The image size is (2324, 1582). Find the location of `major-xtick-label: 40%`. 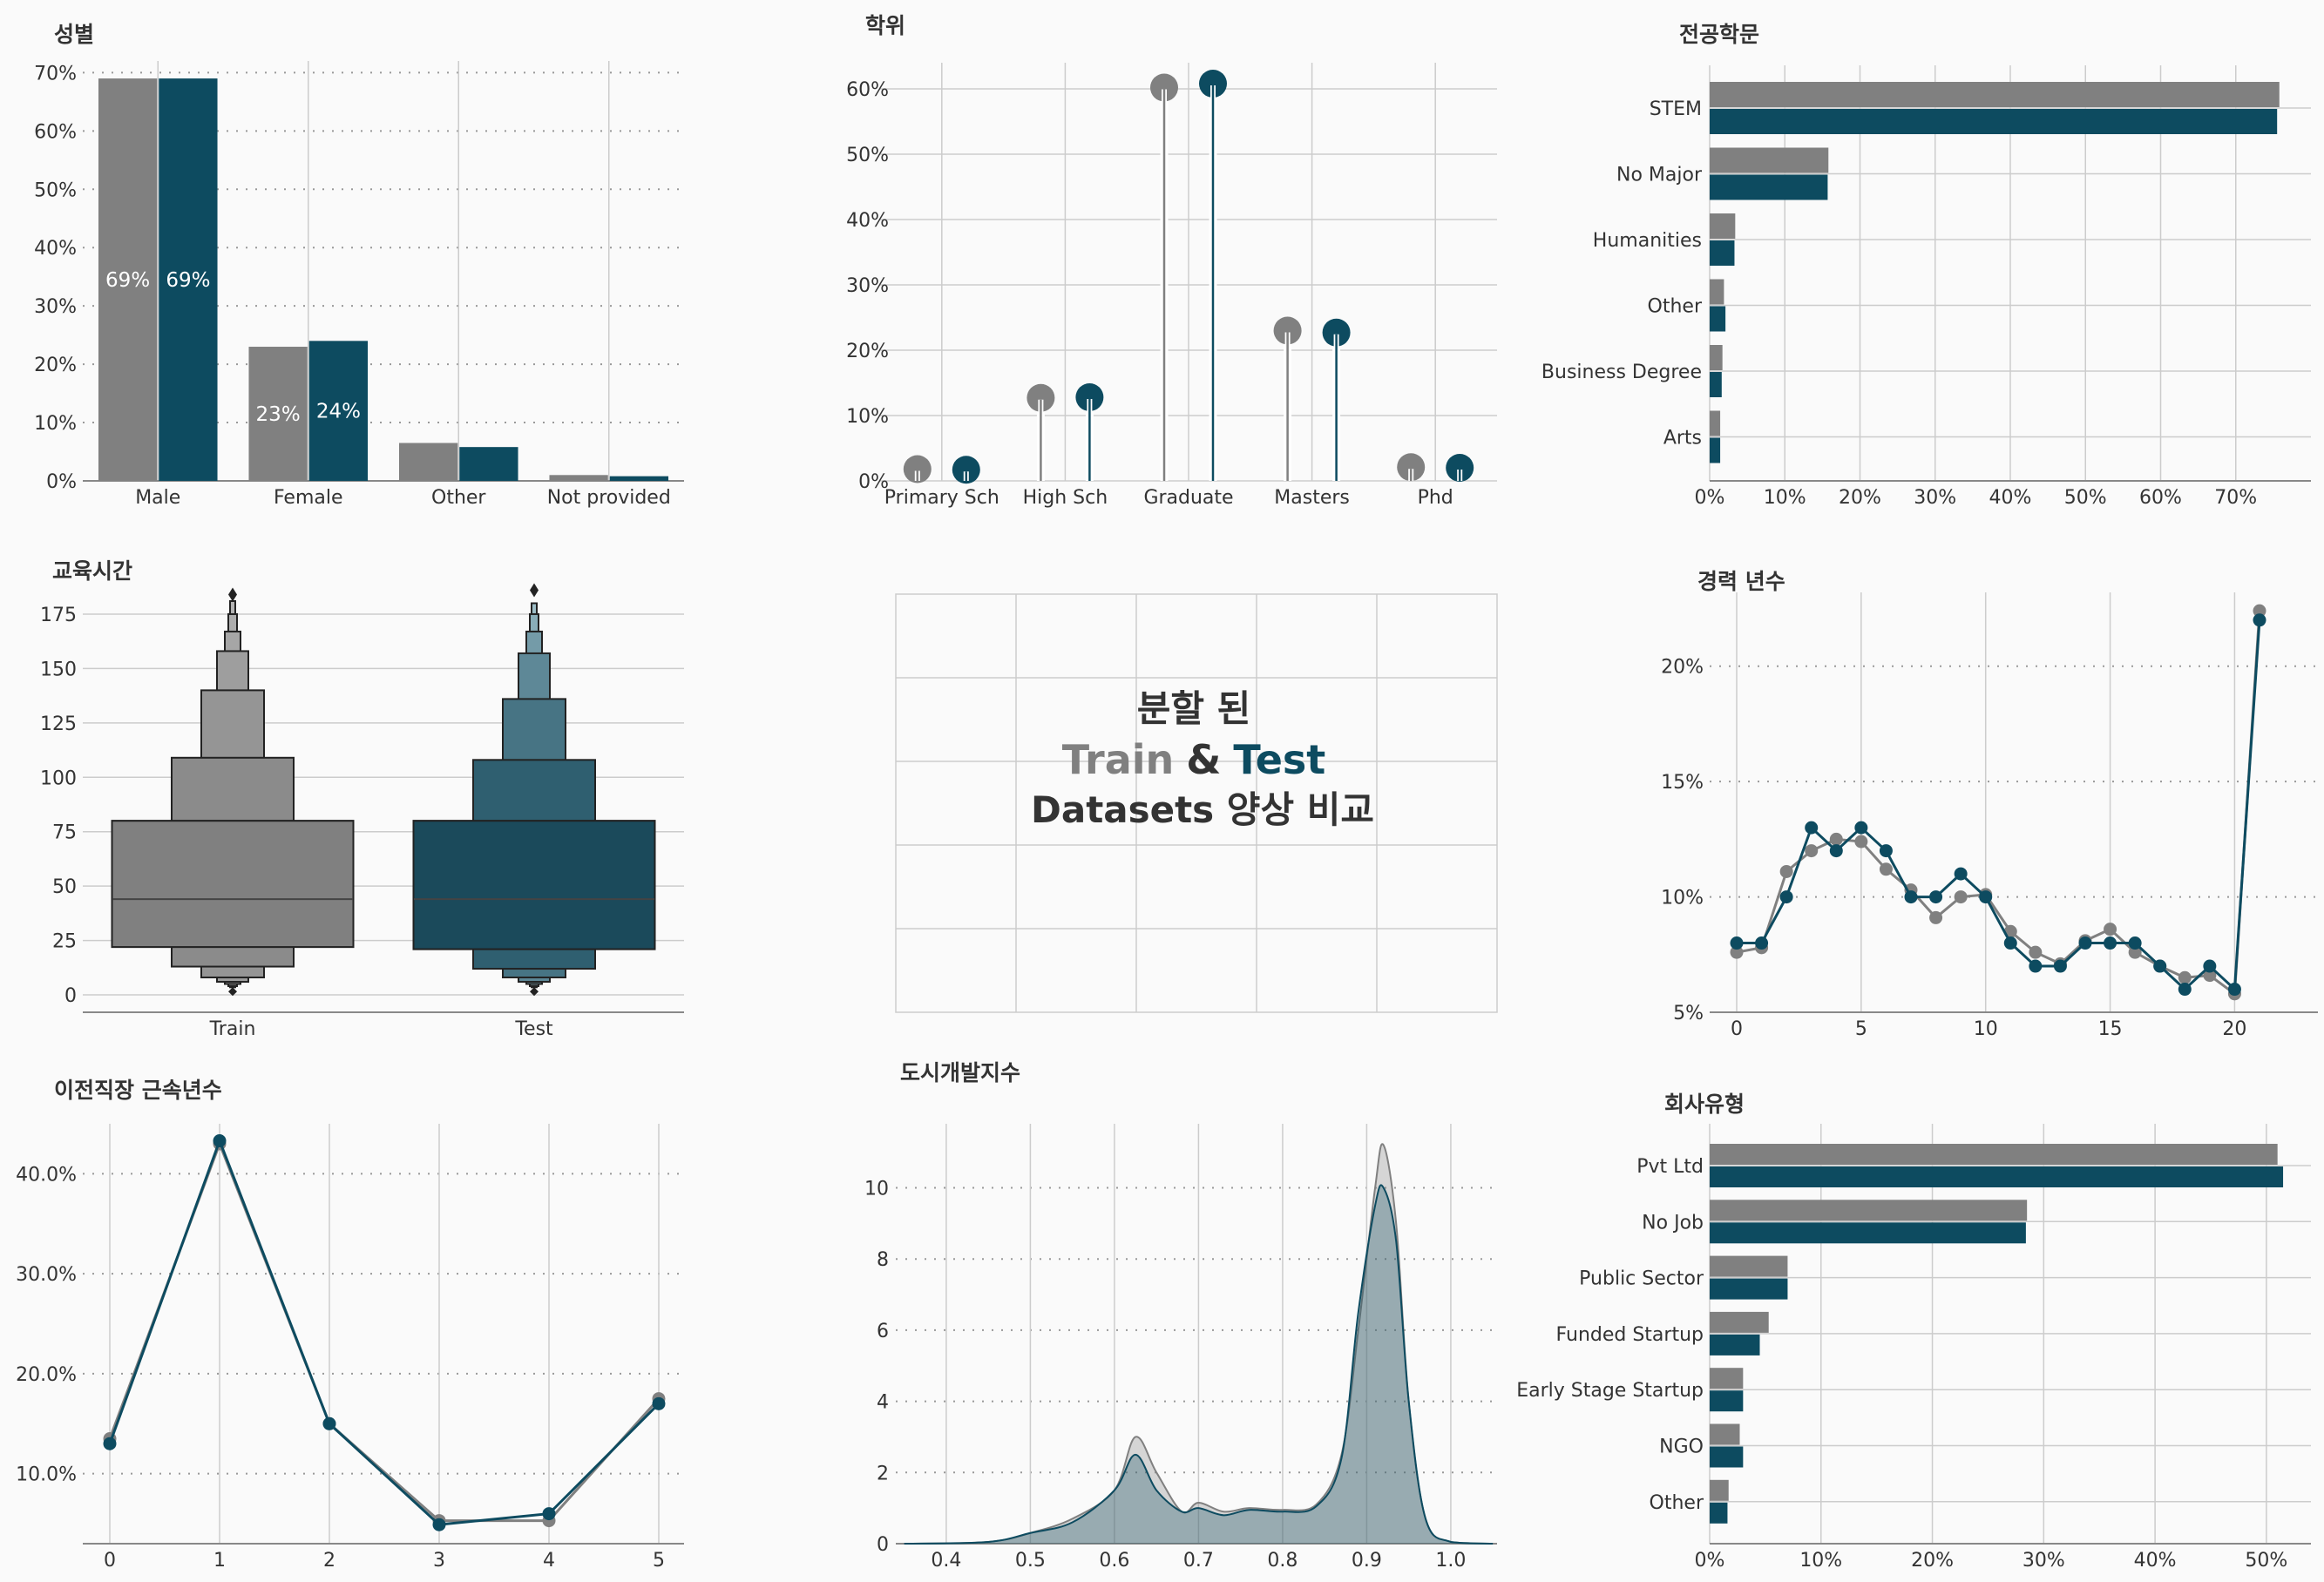

major-xtick-label: 40% is located at coordinates (2010, 498).